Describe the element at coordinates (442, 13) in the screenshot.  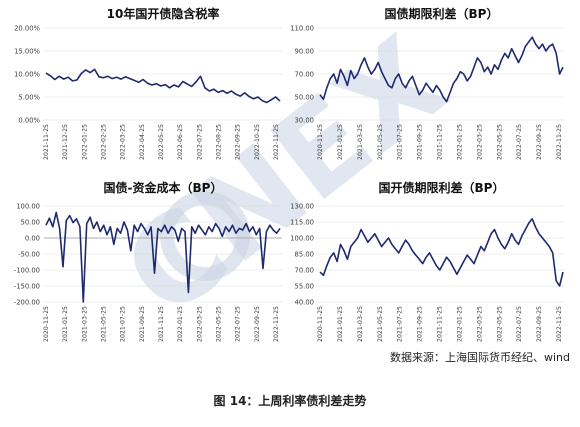
I see `chart-title: 国债期限利差（BP）` at that location.